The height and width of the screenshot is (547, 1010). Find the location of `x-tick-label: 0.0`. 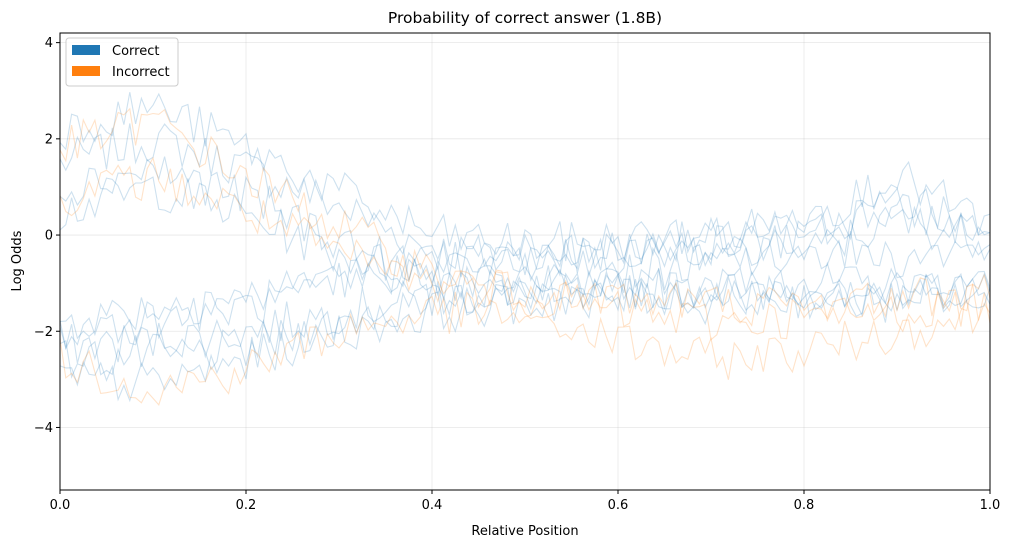

x-tick-label: 0.0 is located at coordinates (60, 505).